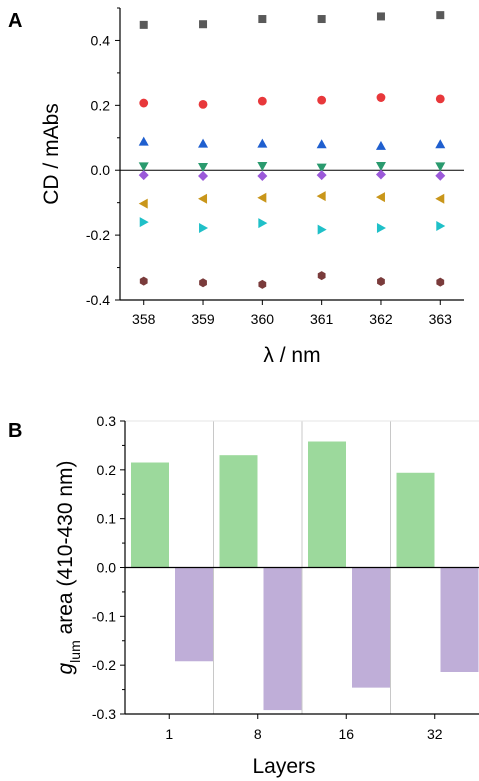 The width and height of the screenshot is (479, 781). Describe the element at coordinates (75, 651) in the screenshot. I see `panel-b-y-title-subscript: lum` at that location.